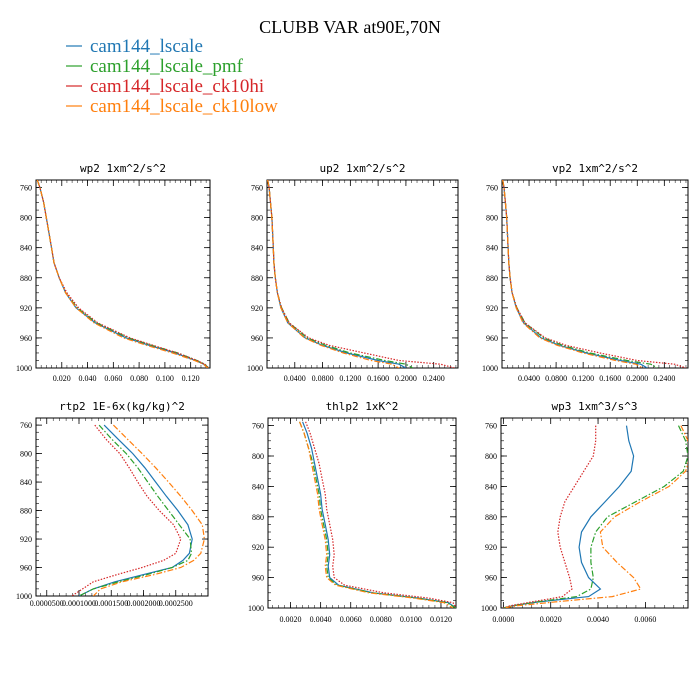 The height and width of the screenshot is (700, 700). I want to click on panel-title: wp2 1xm^2/s^2, so click(123, 168).